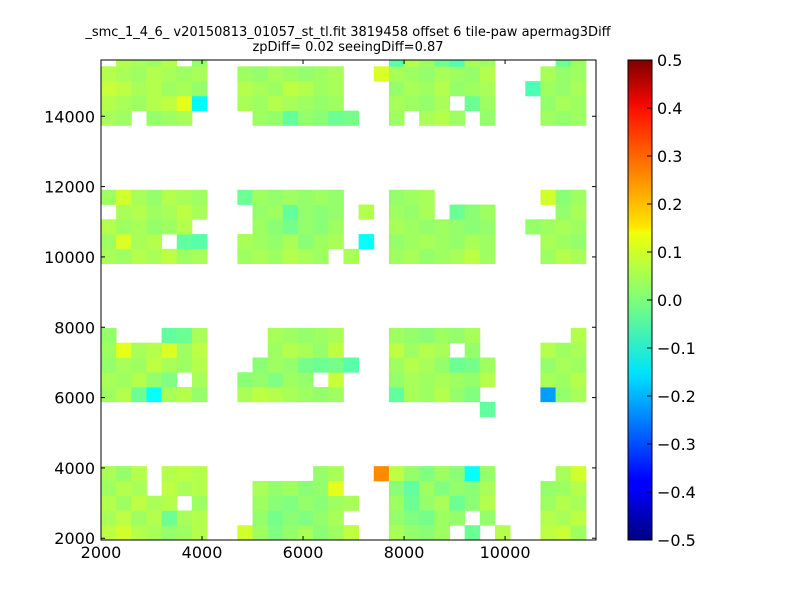  What do you see at coordinates (669, 300) in the screenshot?
I see `colorbar-tick-label: 0.0` at bounding box center [669, 300].